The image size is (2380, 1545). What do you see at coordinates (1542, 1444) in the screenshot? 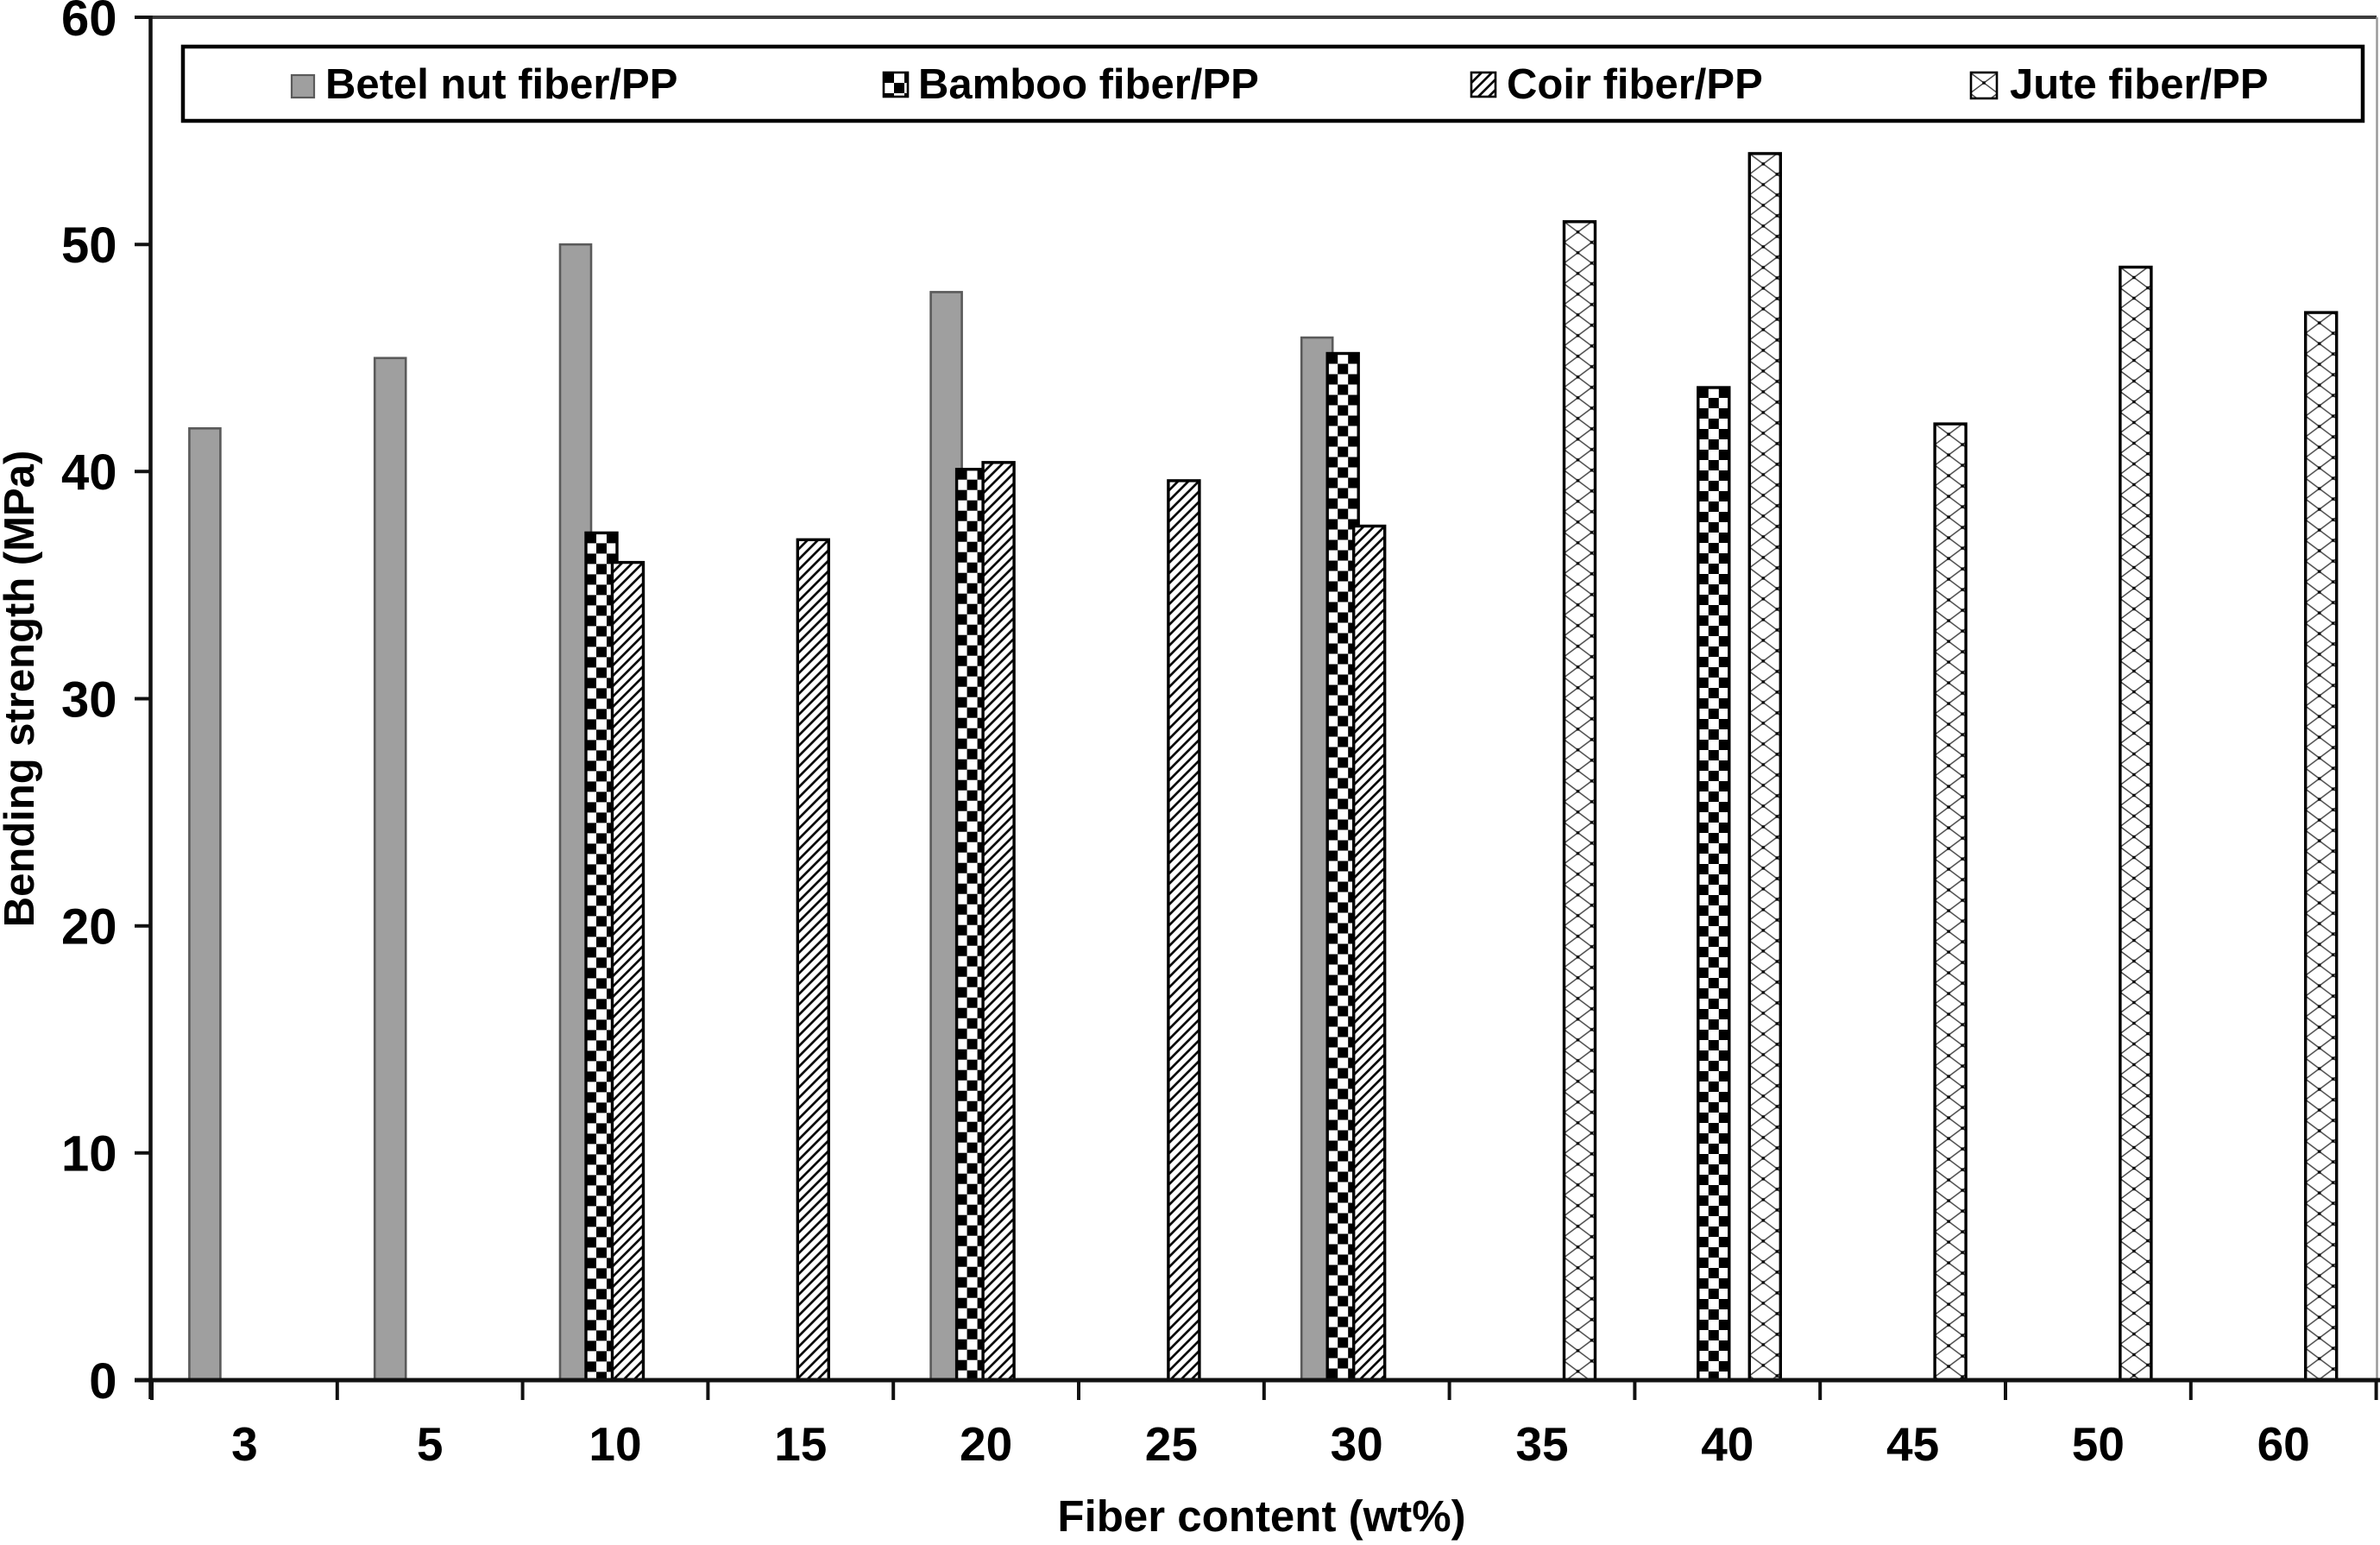
I see `svg-text: 35` at bounding box center [1542, 1444].